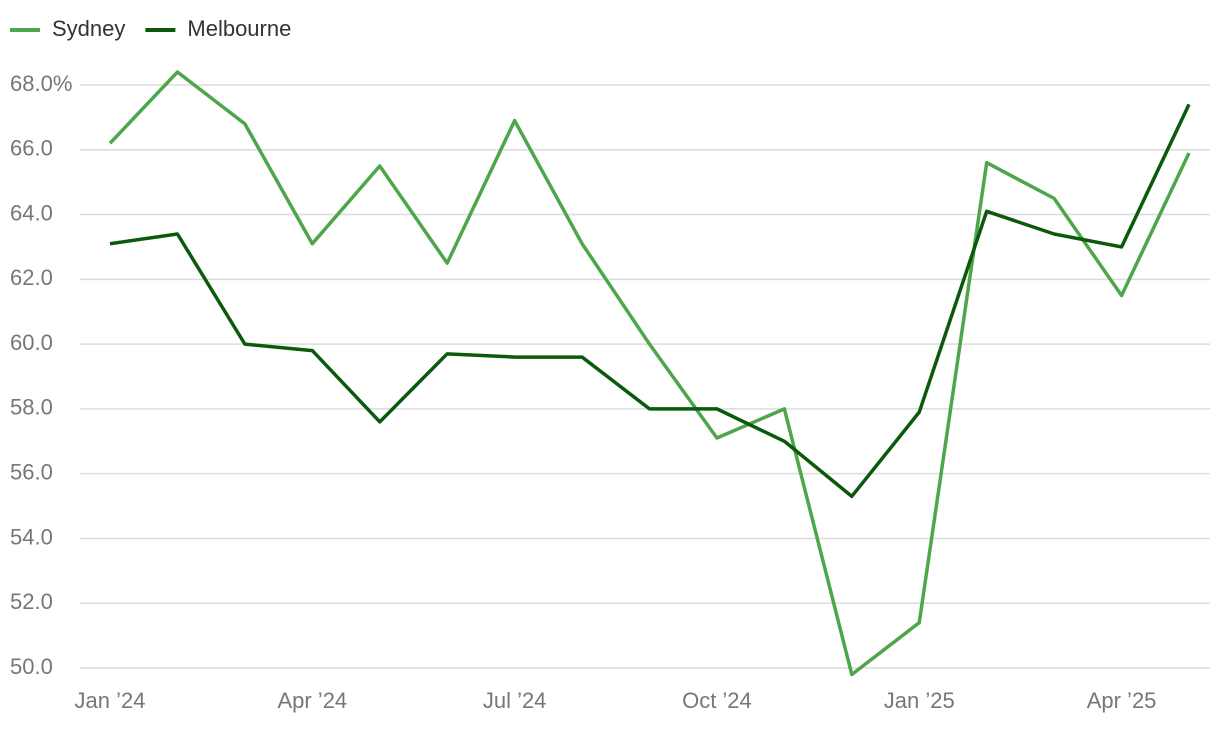  What do you see at coordinates (110, 700) in the screenshot?
I see `x-tick-label: Jan ’24` at bounding box center [110, 700].